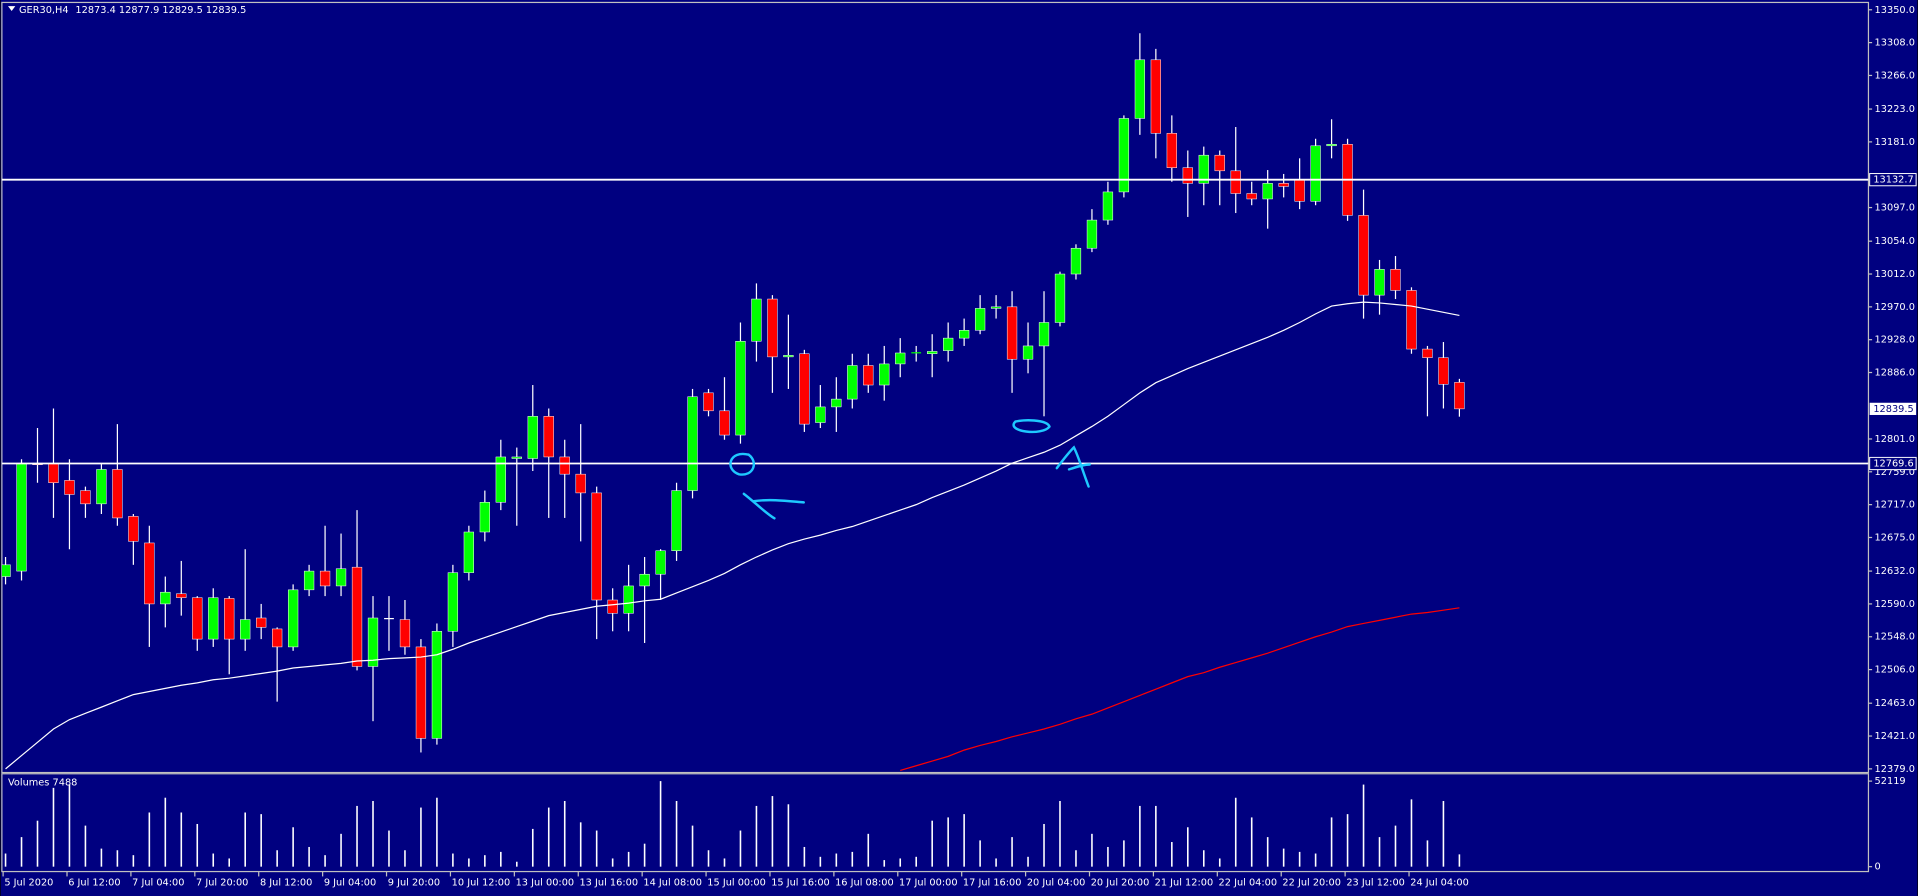 The height and width of the screenshot is (896, 1918). Describe the element at coordinates (1878, 867) in the screenshot. I see `volume-tick-label: 0` at that location.